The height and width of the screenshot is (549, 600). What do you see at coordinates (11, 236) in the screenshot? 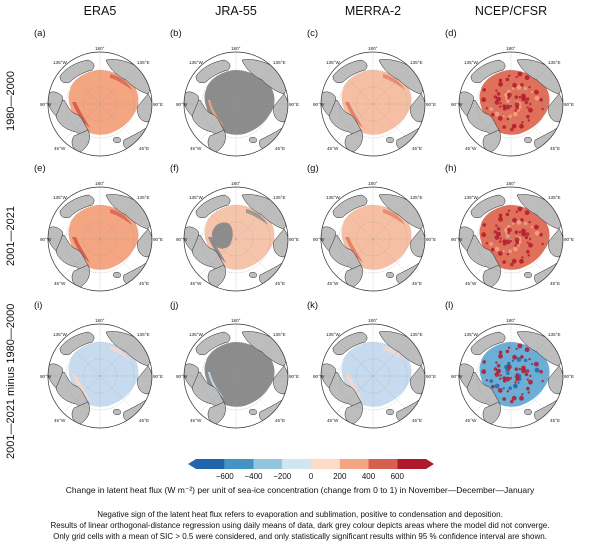
I see `row-title-2001-2021: 2001—2021` at bounding box center [11, 236].